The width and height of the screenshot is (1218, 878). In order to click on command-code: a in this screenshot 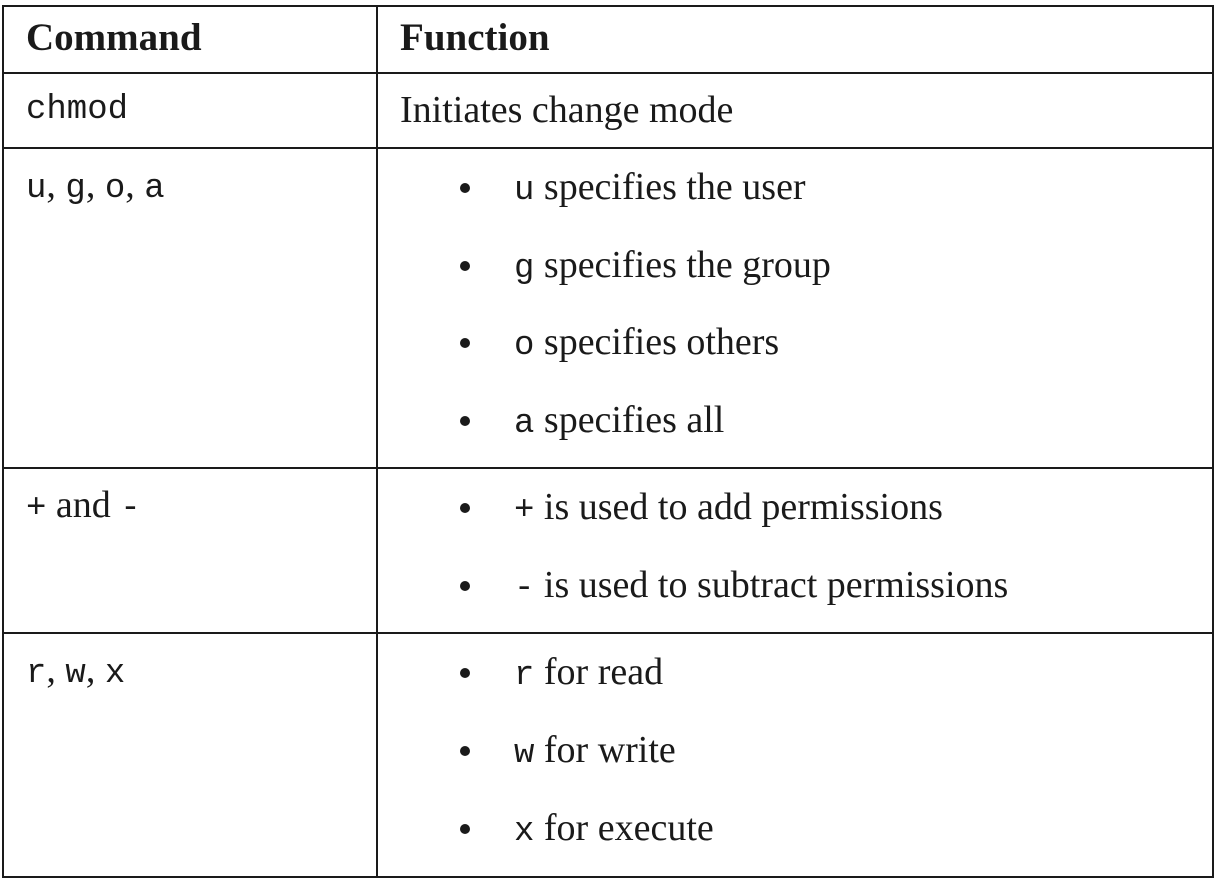, I will do `click(154, 189)`.